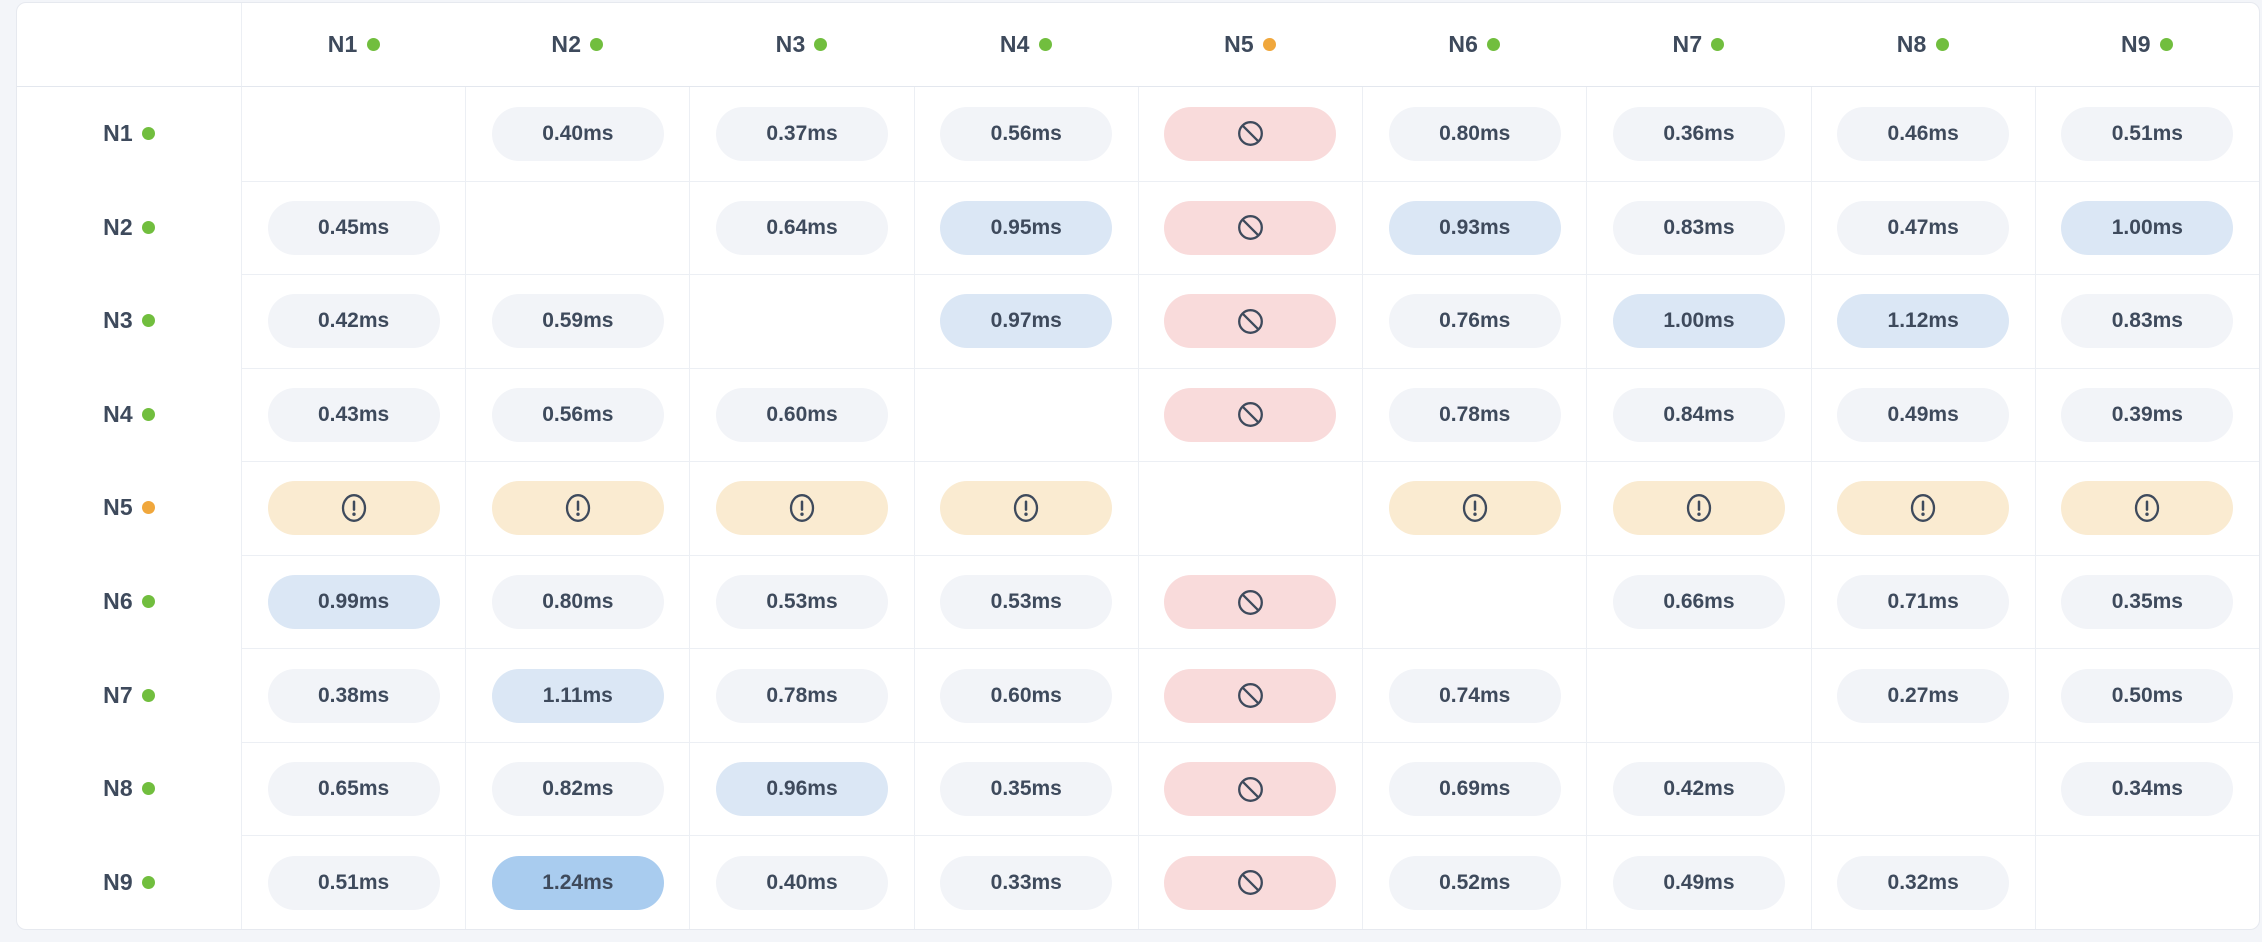 This screenshot has width=2262, height=942. Describe the element at coordinates (802, 227) in the screenshot. I see `latency-pill: 0.64ms` at that location.